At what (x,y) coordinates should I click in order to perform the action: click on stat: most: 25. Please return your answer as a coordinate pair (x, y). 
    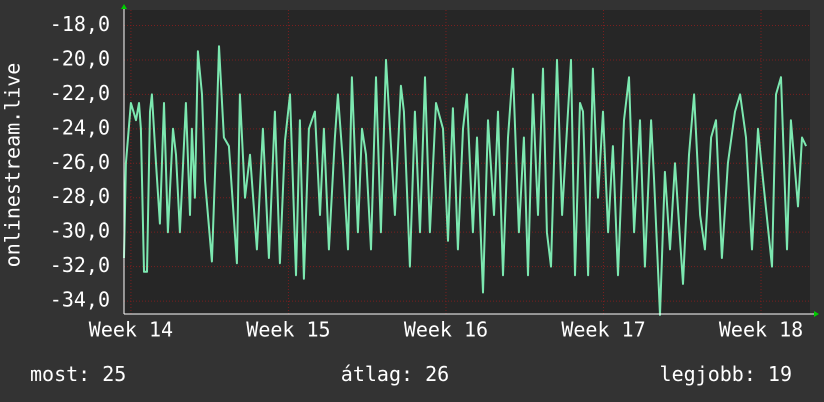
    Looking at the image, I should click on (78, 374).